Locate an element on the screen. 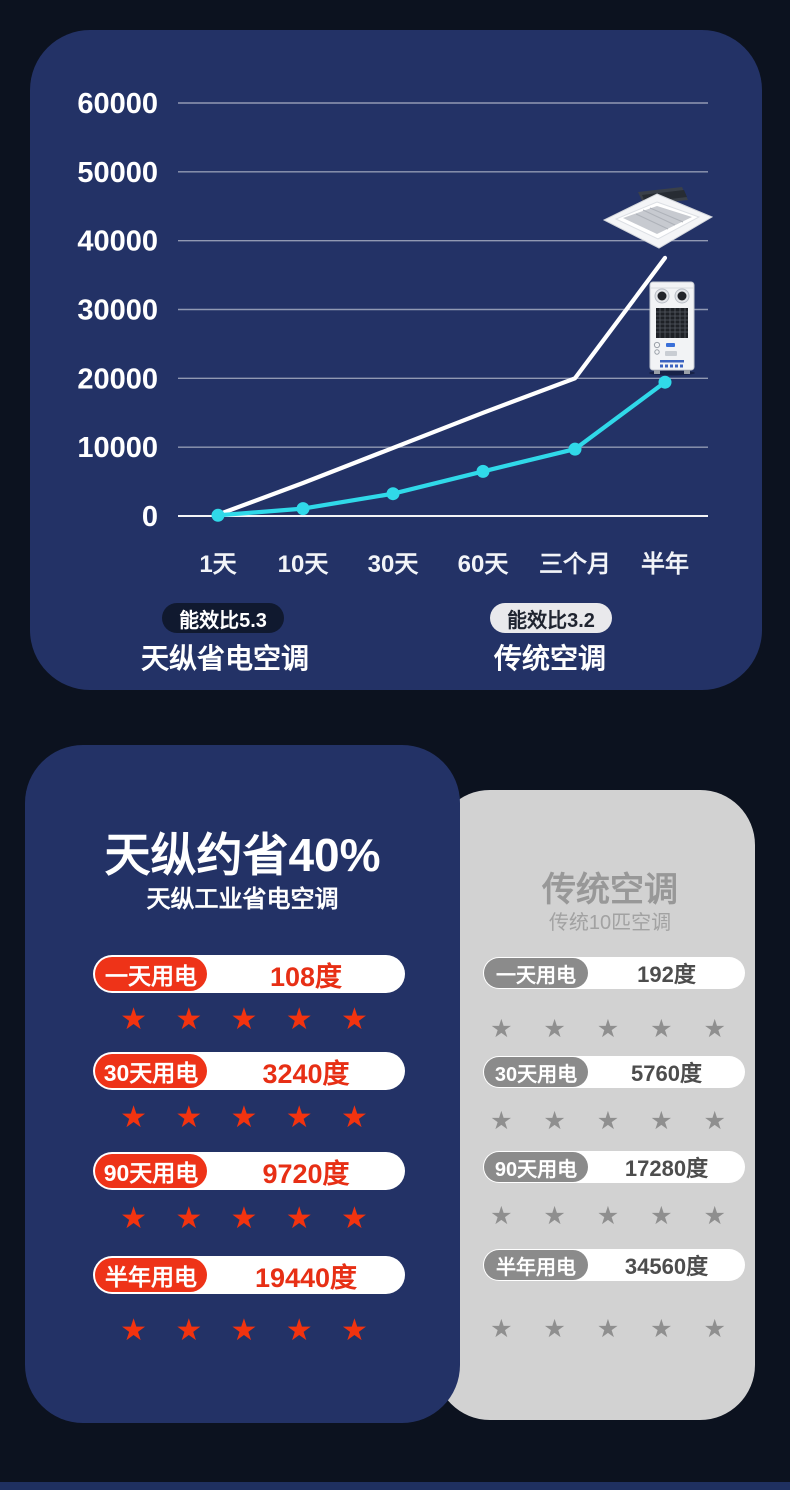 The image size is (790, 1490). usage-value: 34560度 is located at coordinates (666, 1266).